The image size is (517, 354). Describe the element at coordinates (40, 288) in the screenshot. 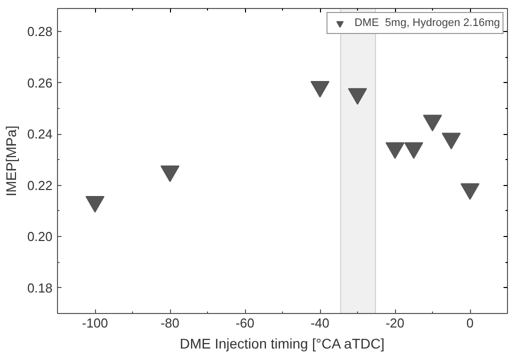

I see `y-tick-label: 0.18` at that location.